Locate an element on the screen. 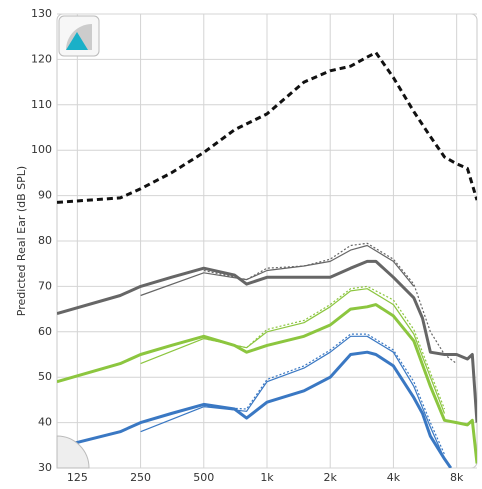 The image size is (482, 489). y-tick-label: 70 is located at coordinates (45, 285).